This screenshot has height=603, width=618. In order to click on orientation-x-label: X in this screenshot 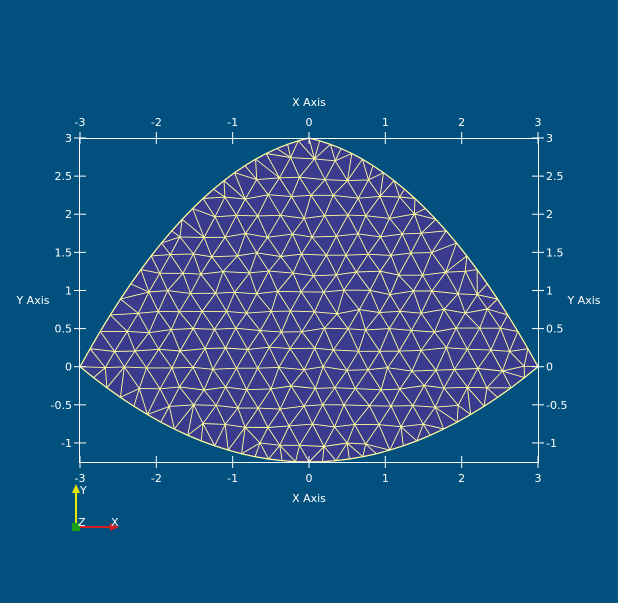, I will do `click(115, 522)`.